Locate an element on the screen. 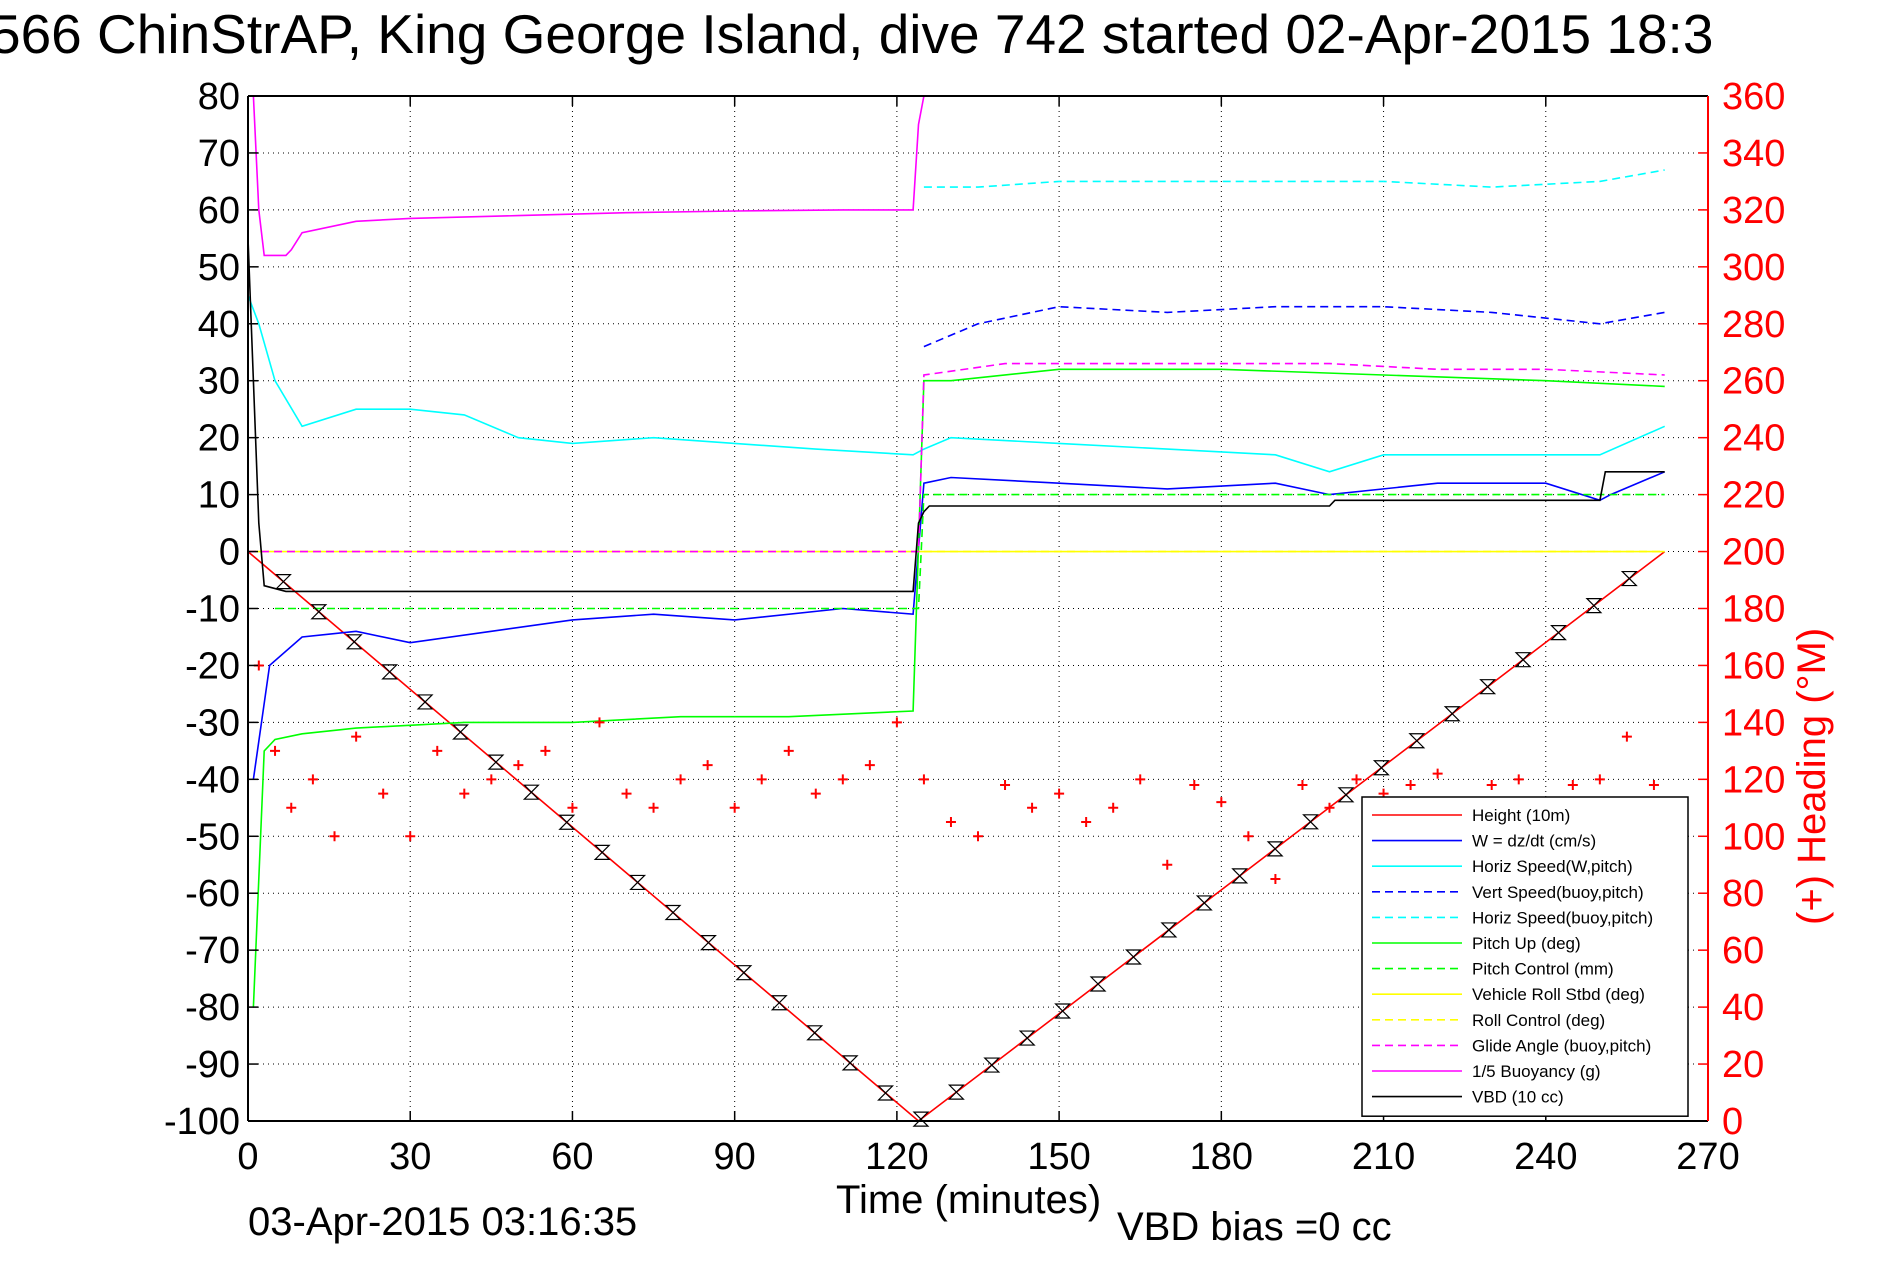 This screenshot has width=1891, height=1262. x-tick-label: 180 is located at coordinates (1221, 1157).